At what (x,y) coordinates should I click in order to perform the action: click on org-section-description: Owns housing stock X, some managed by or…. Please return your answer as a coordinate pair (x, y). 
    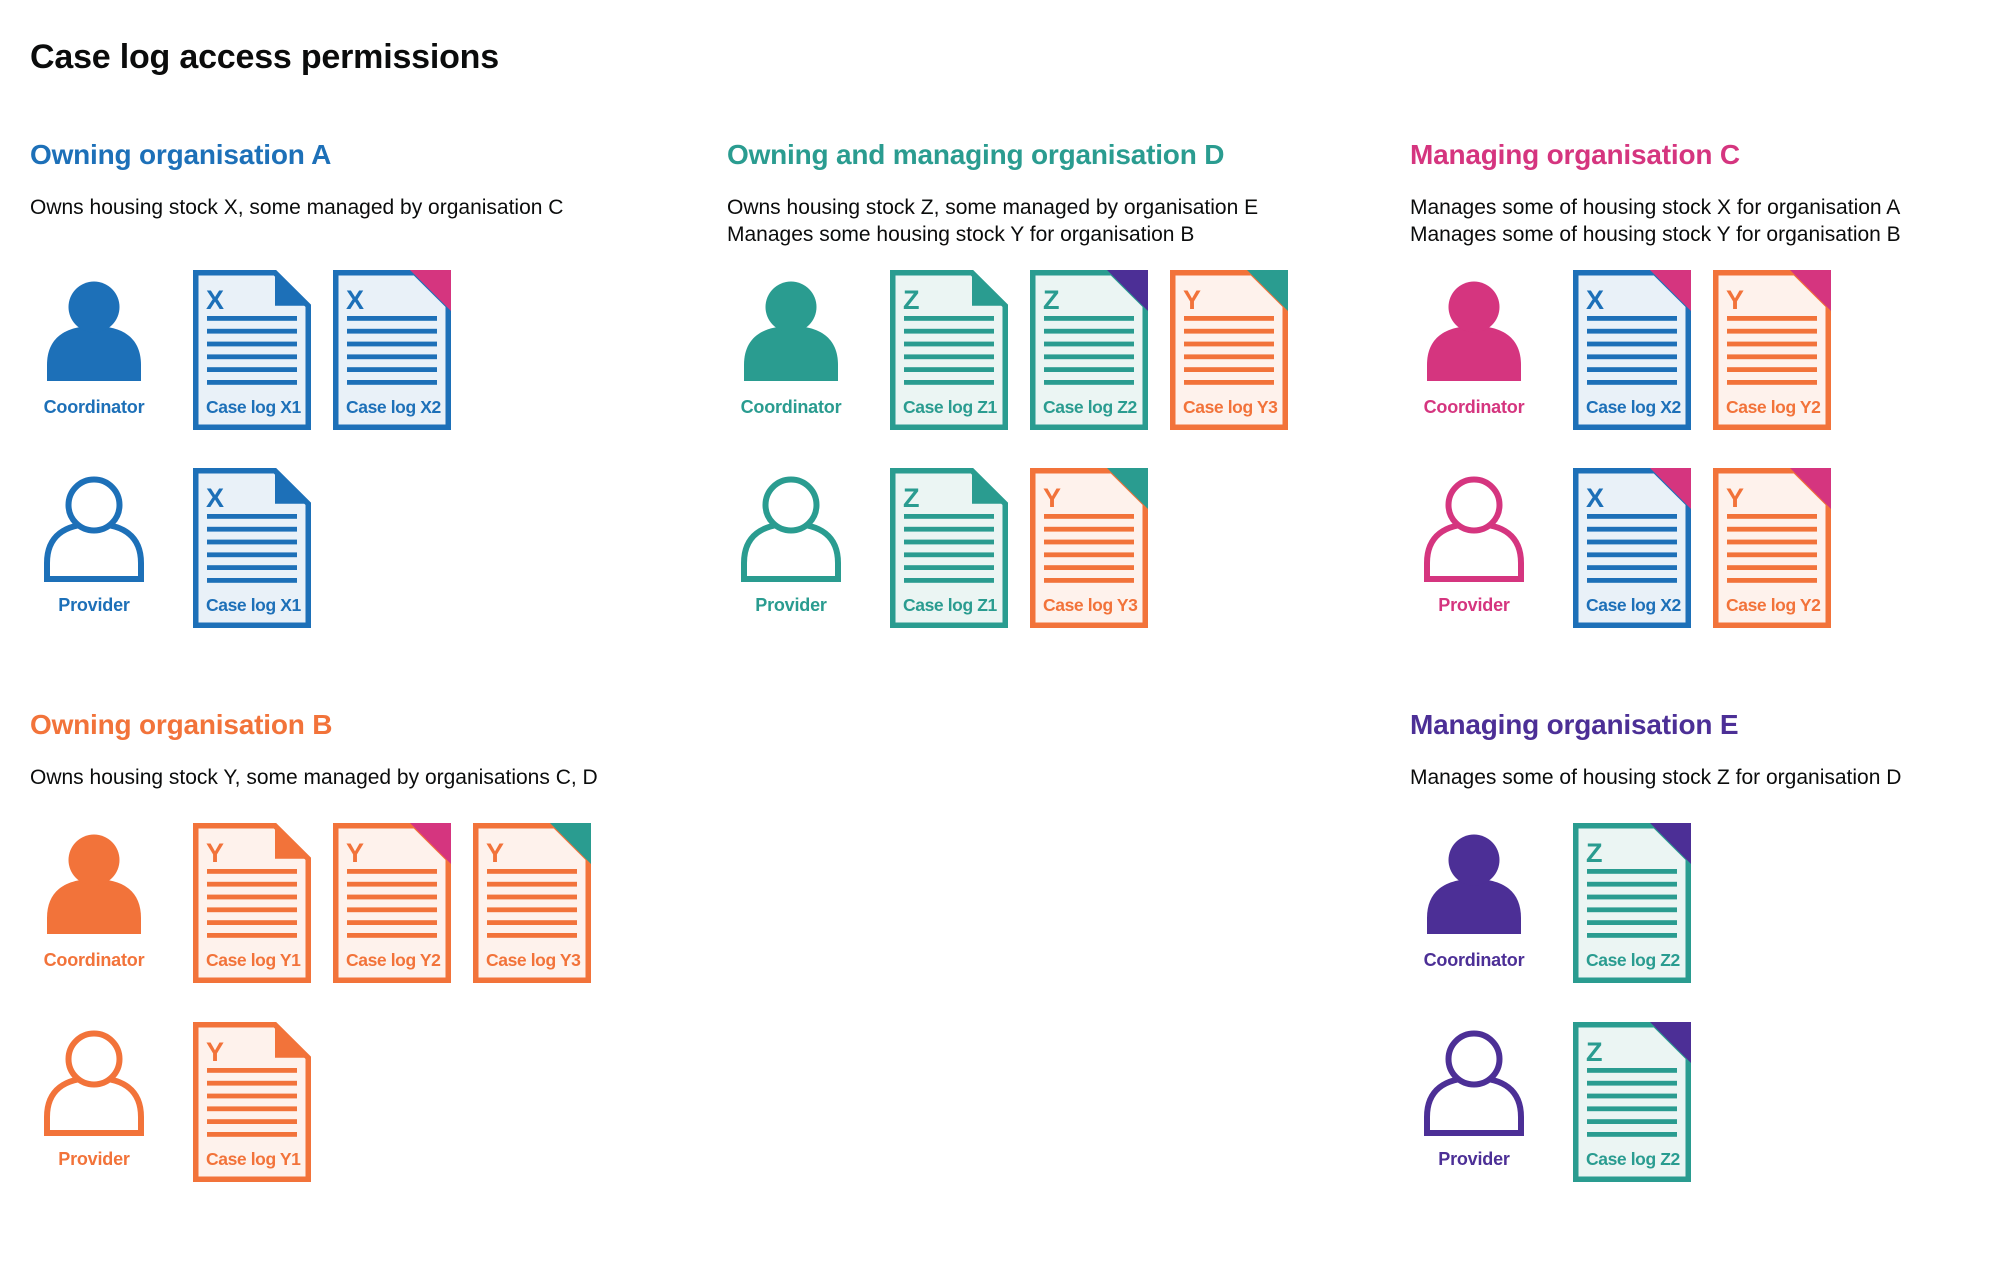
    Looking at the image, I should click on (360, 207).